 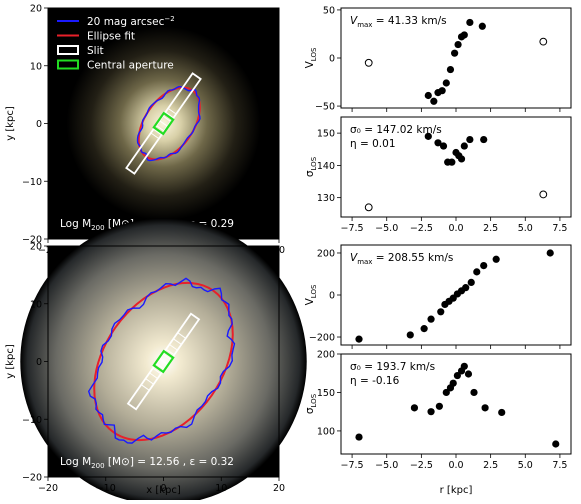 What do you see at coordinates (392, 367) in the screenshot?
I see `panel-annotation-line1: σ₀ = 193.7 km/s` at bounding box center [392, 367].